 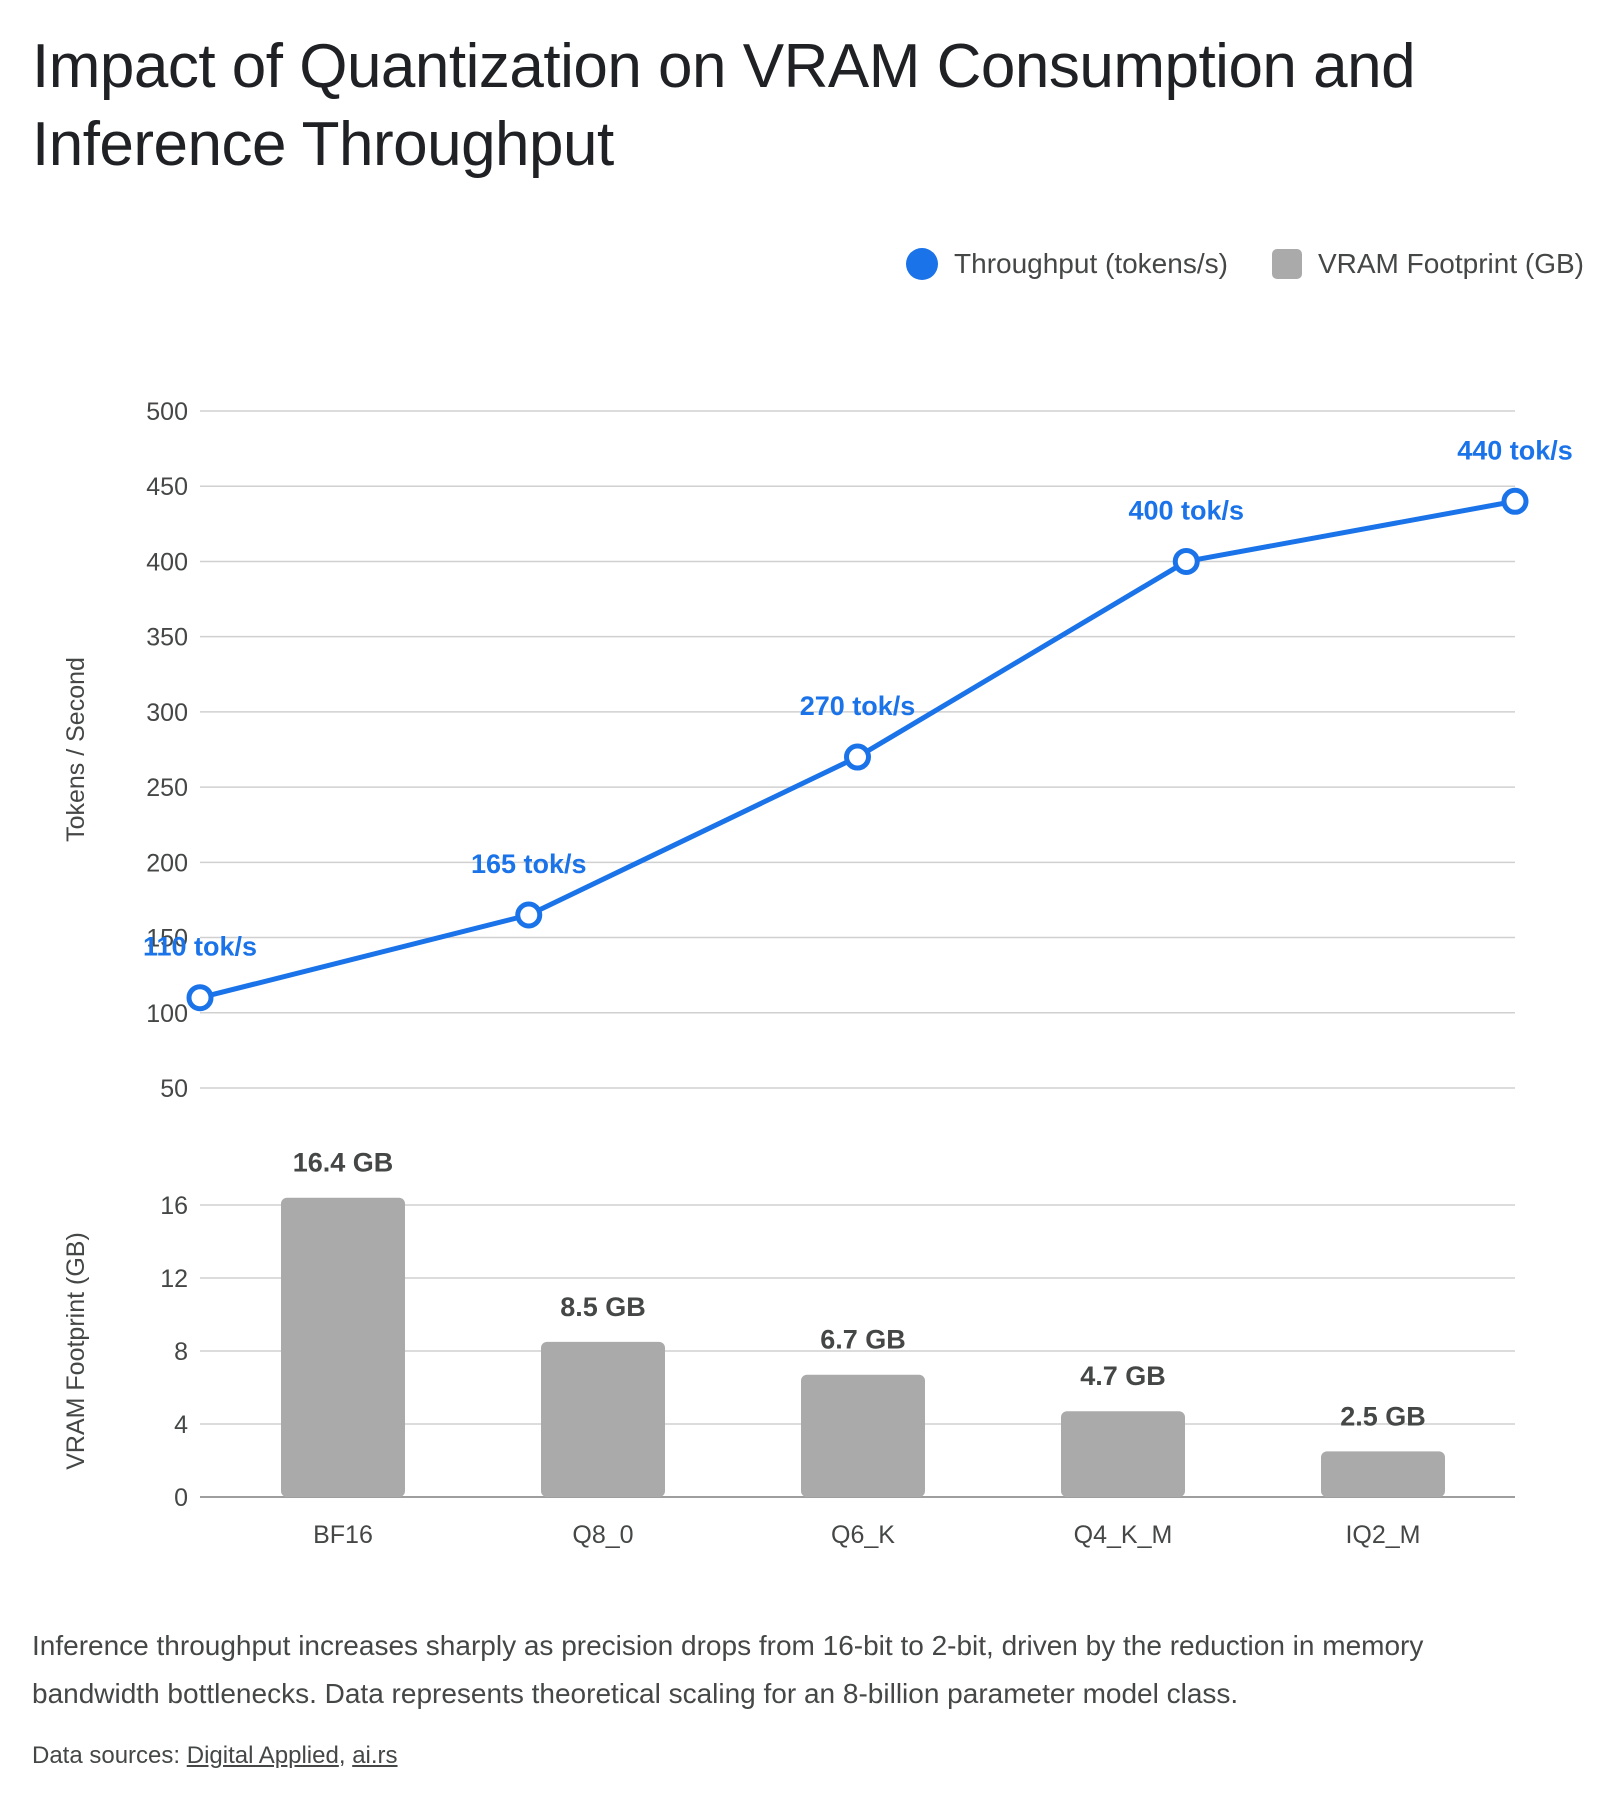 What do you see at coordinates (109, 1755) in the screenshot?
I see `sources-prefix: Data sources:` at bounding box center [109, 1755].